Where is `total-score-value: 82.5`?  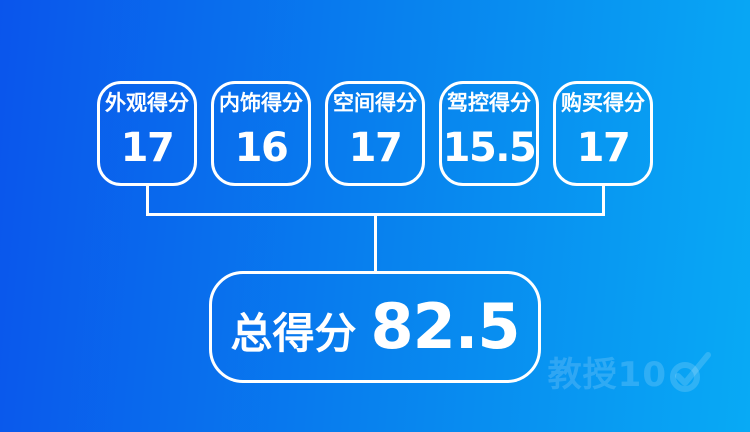
total-score-value: 82.5 is located at coordinates (445, 326).